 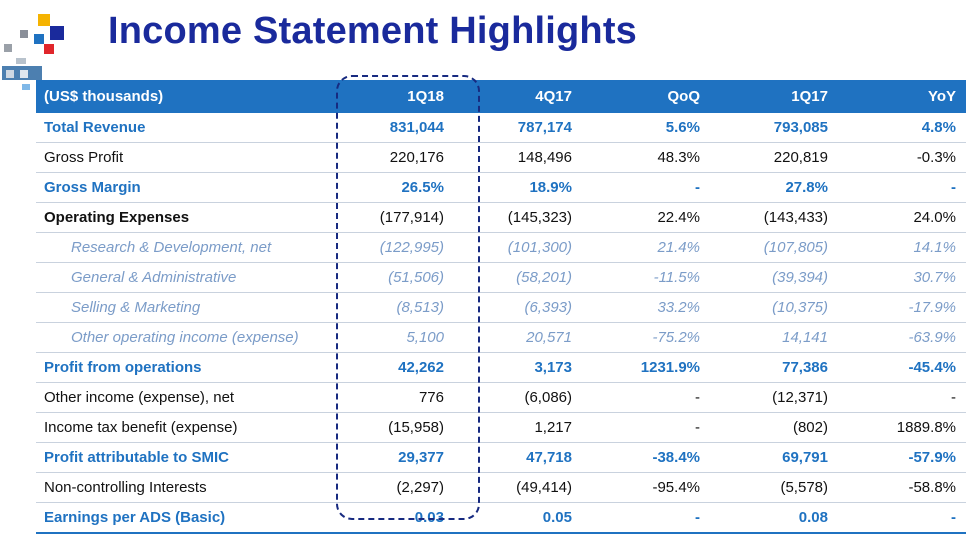 I want to click on cell-4q17: 787,174, so click(x=518, y=128).